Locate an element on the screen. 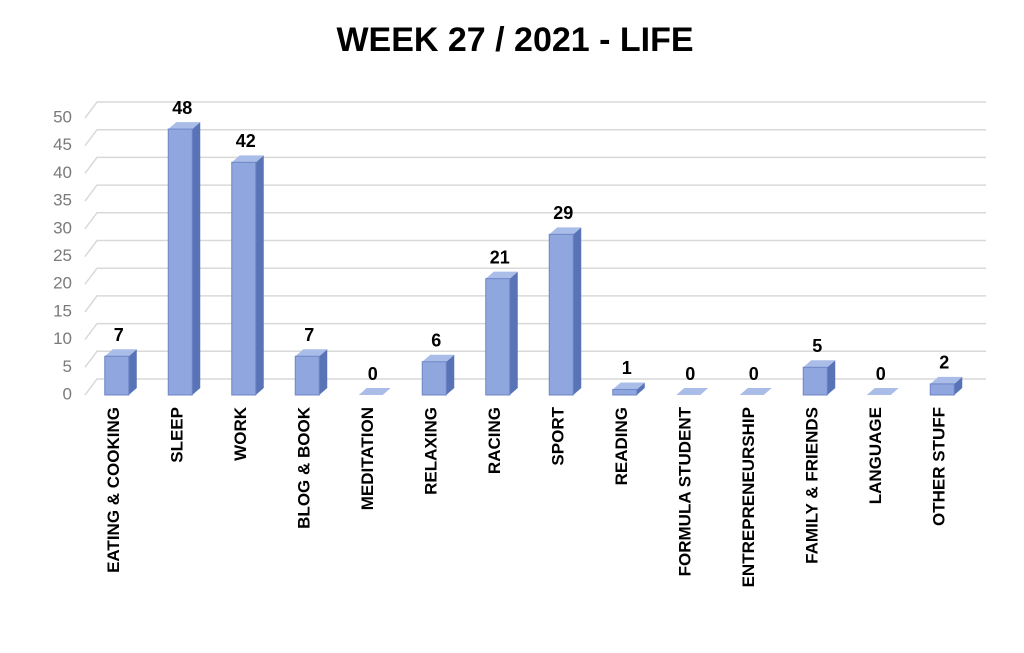  x-tick-label: READING is located at coordinates (621, 446).